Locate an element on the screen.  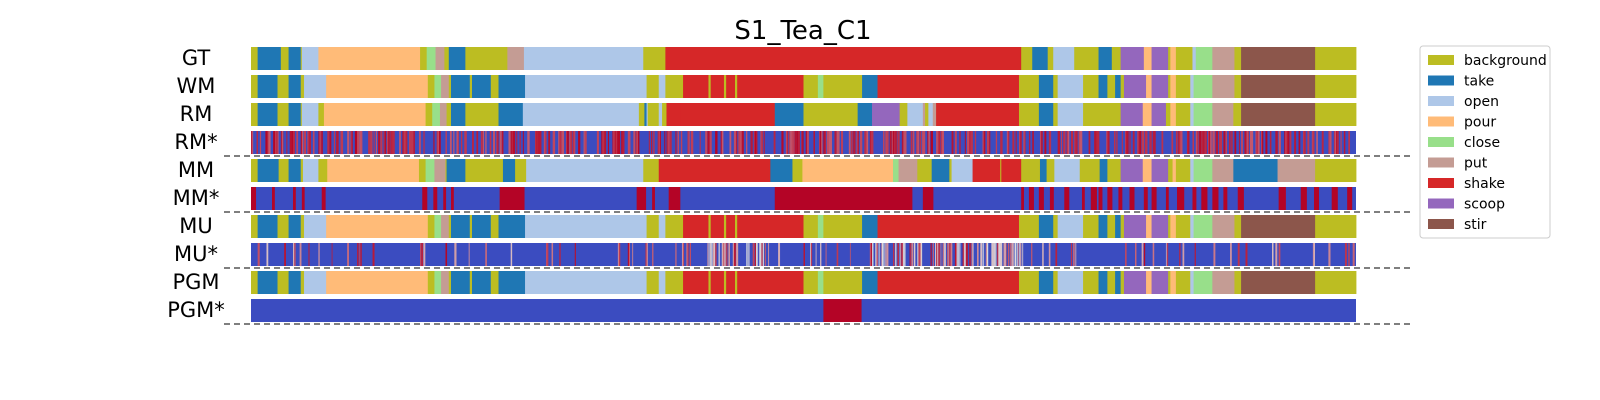
chart-title: S1_Tea_C1 is located at coordinates (802, 31).